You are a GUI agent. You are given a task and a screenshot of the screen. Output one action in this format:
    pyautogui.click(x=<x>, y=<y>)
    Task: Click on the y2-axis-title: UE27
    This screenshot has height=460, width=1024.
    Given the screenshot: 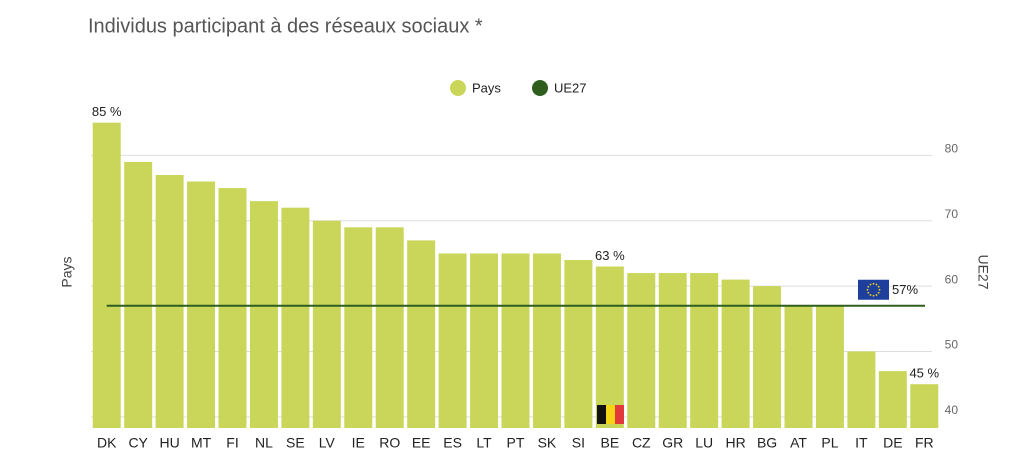 What is the action you would take?
    pyautogui.click(x=983, y=271)
    